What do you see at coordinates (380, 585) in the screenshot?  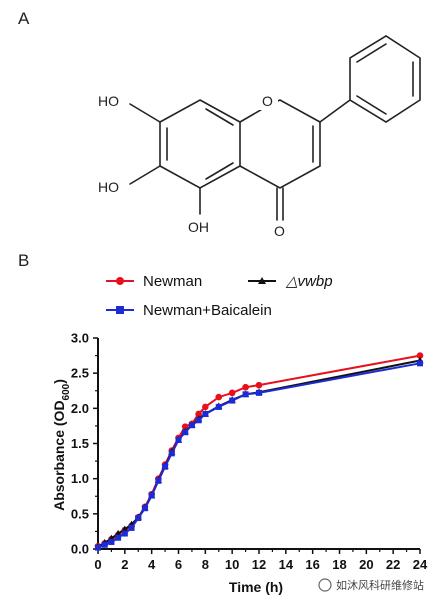 I see `watermark-text: 如沐风科研维修站` at bounding box center [380, 585].